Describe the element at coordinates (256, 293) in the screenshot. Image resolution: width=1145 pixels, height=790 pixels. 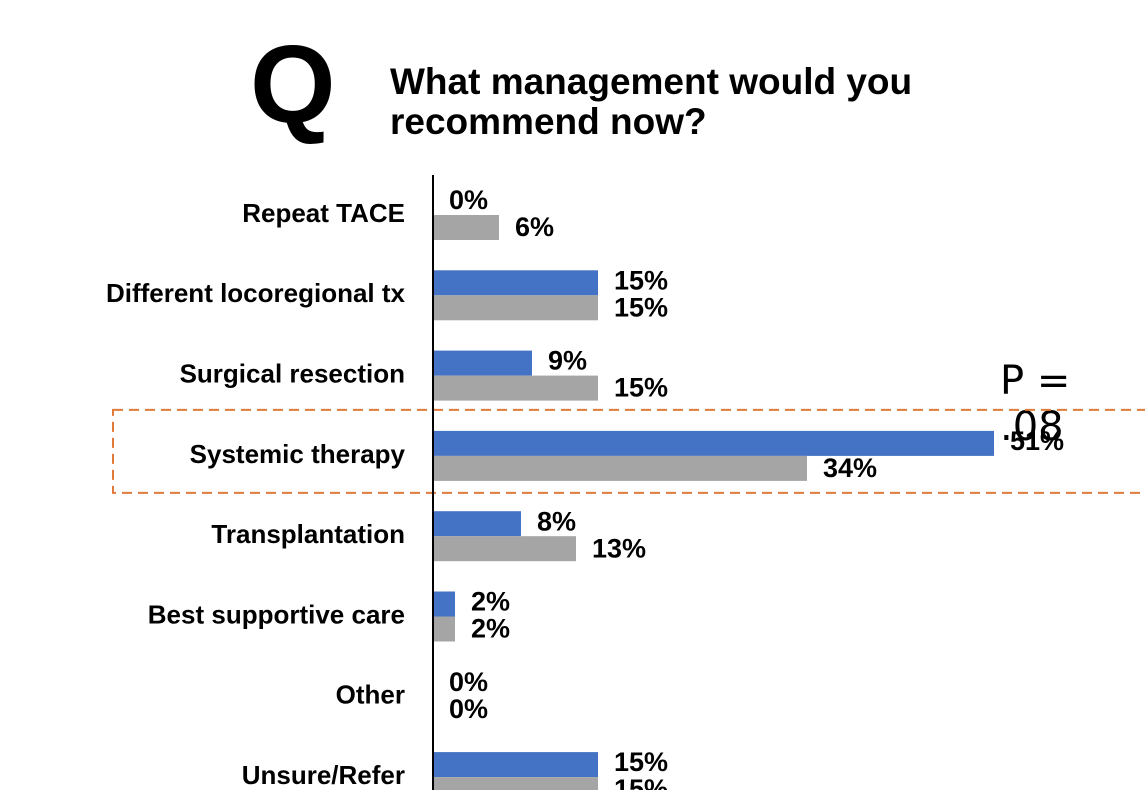
I see `category-label: Different locoregional tx` at that location.